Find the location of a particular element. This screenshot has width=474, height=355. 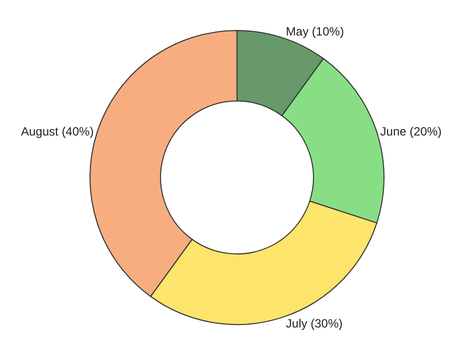

slice-label: June (20%) is located at coordinates (411, 131).